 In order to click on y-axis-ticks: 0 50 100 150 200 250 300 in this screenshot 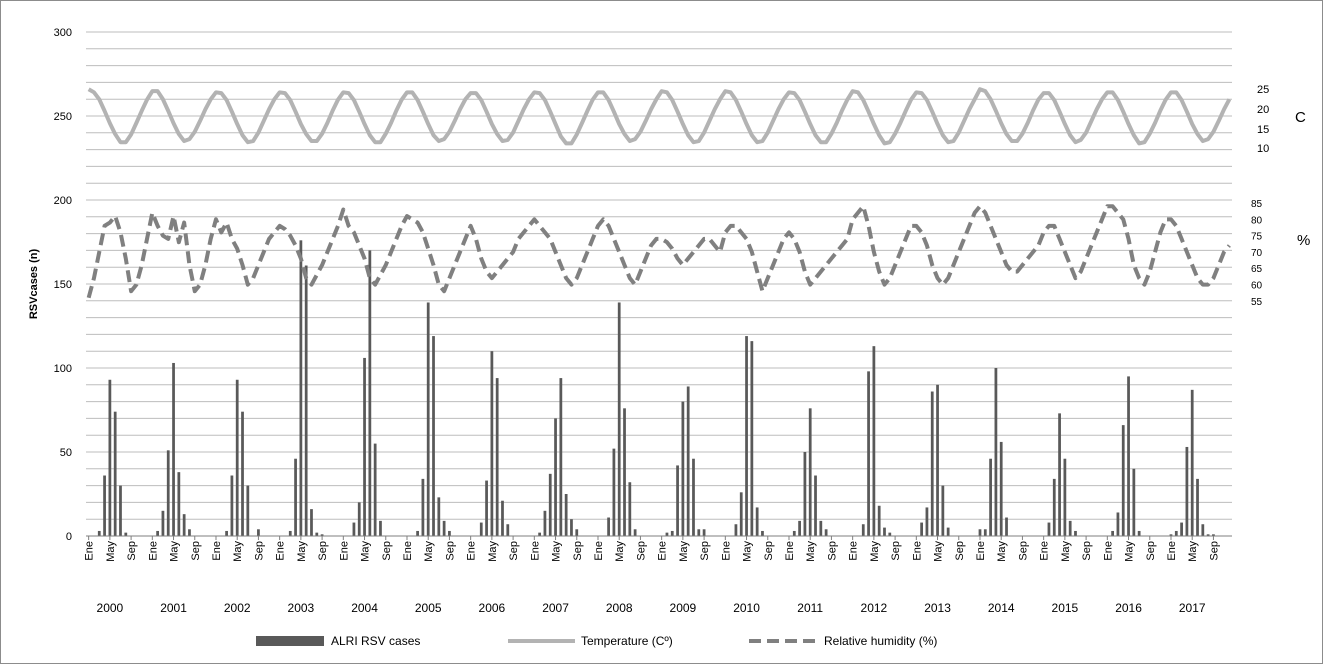, I will do `click(63, 285)`.